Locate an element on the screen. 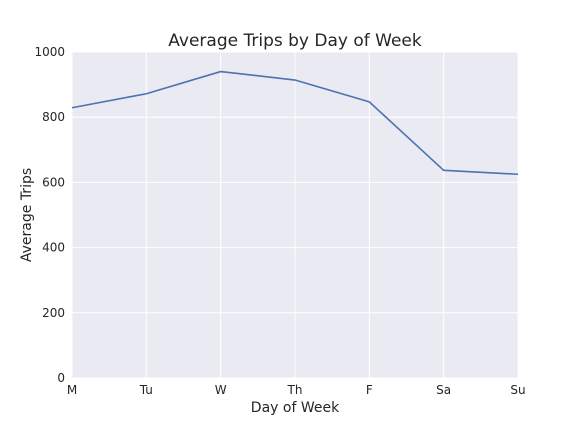 The height and width of the screenshot is (432, 576). y-tick-label: 200 is located at coordinates (53, 313).